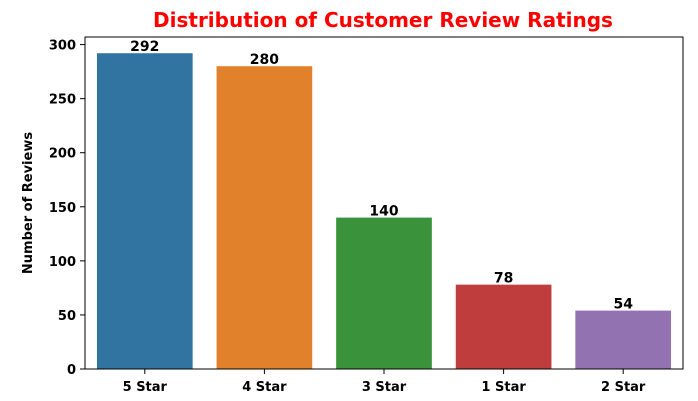 This screenshot has height=401, width=698. I want to click on chart-title: Distribution of Customer Review Ratings, so click(383, 20).